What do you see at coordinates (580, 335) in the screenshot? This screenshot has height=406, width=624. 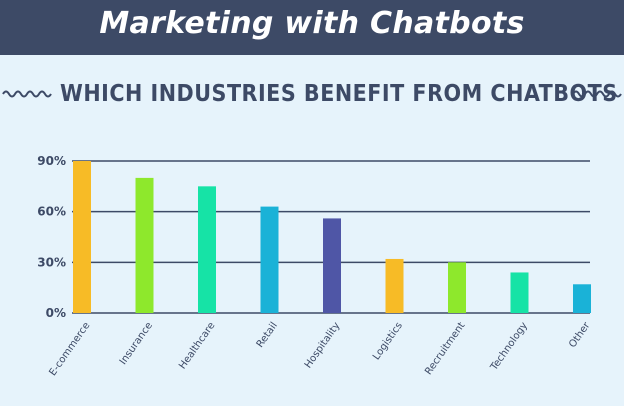 I see `x-tick-label: Other` at bounding box center [580, 335].